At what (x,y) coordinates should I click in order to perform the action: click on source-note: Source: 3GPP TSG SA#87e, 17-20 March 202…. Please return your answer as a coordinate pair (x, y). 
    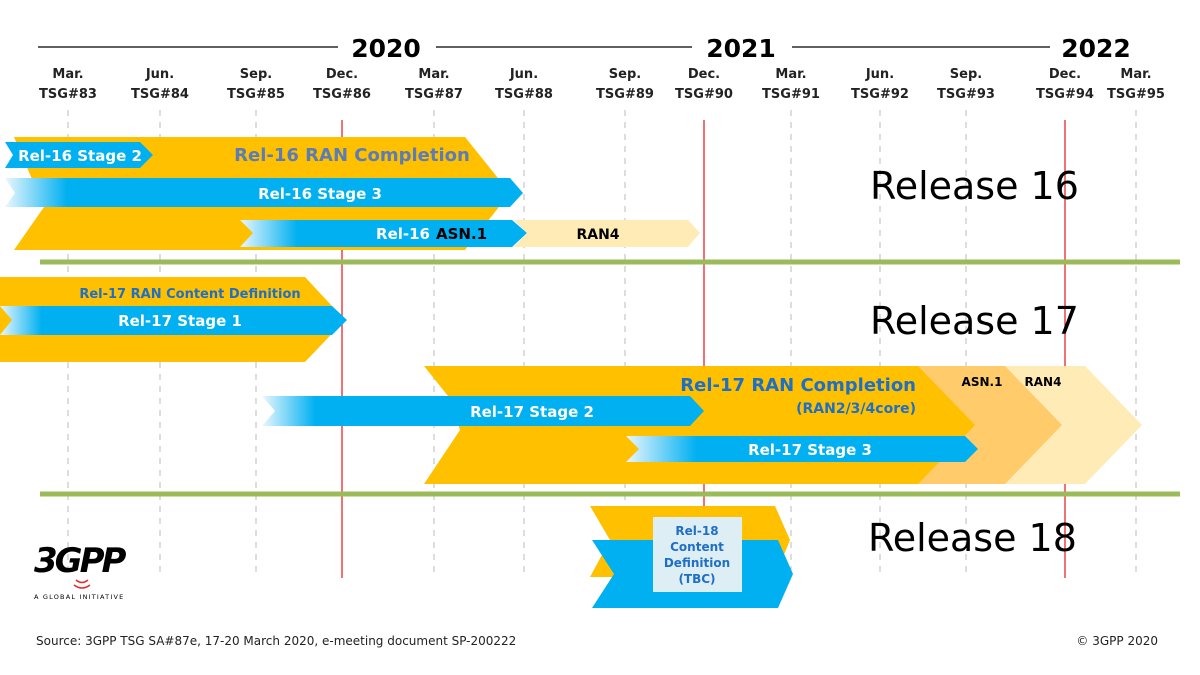
    Looking at the image, I should click on (276, 641).